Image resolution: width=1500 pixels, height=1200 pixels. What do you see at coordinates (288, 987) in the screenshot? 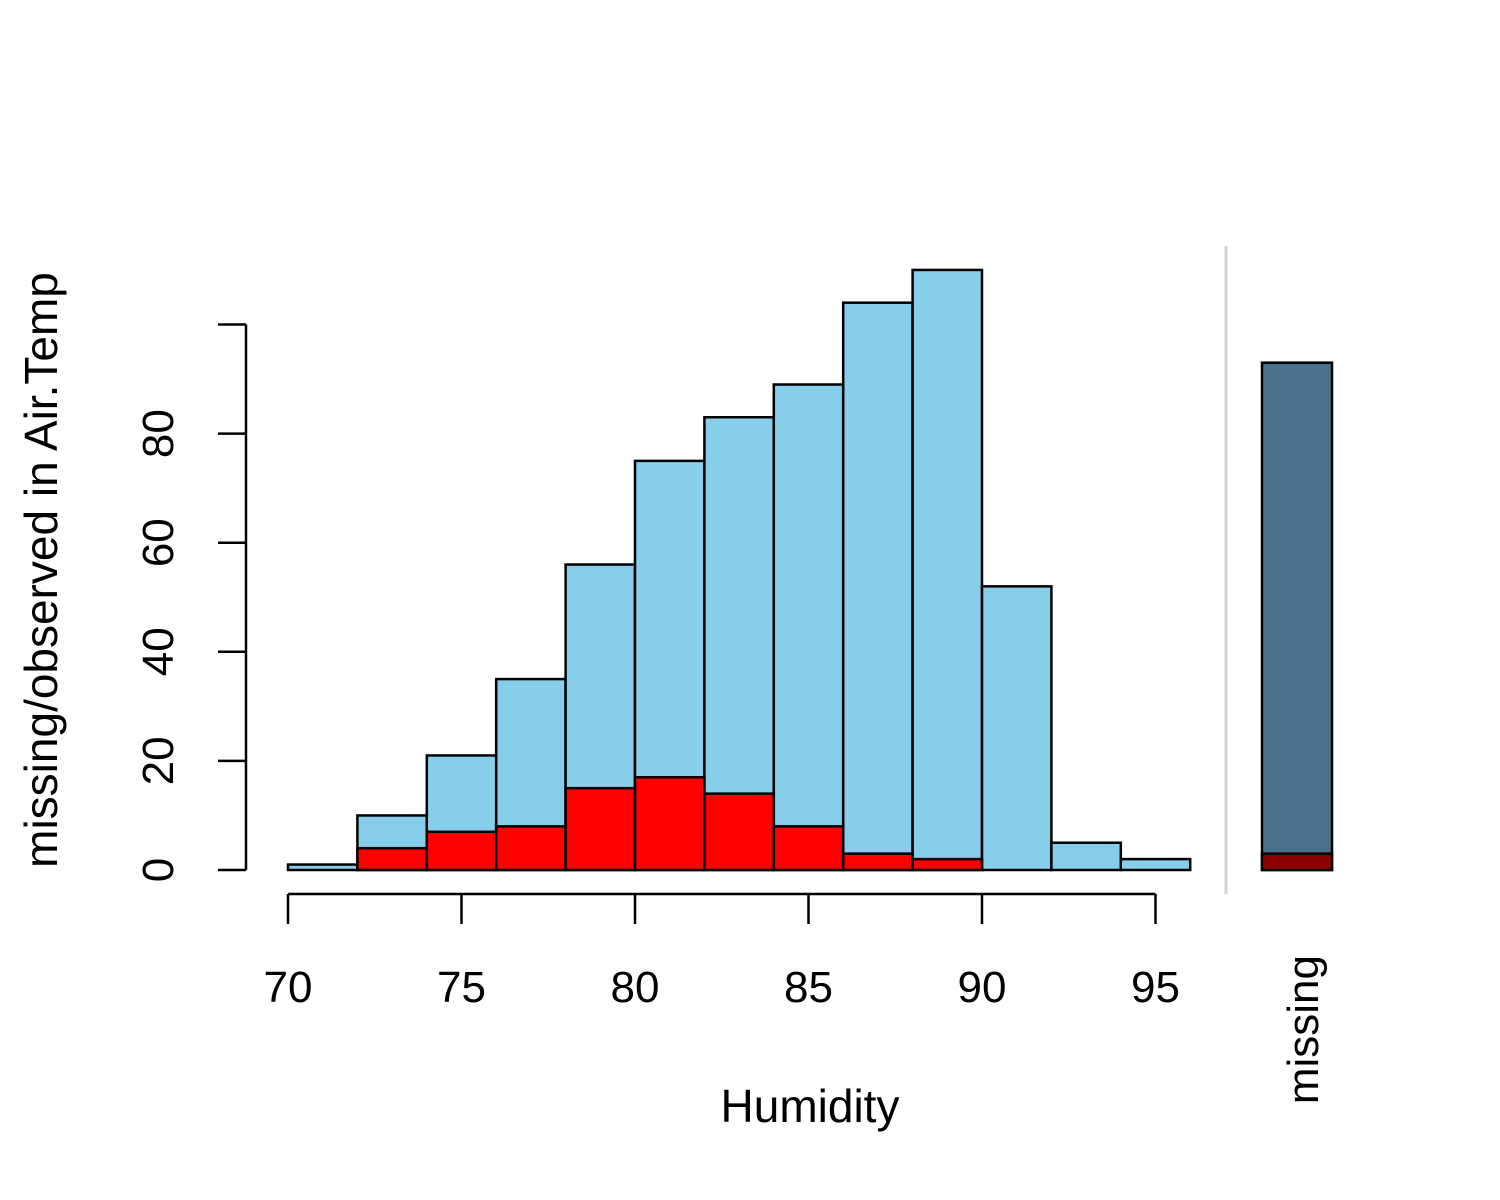
I see `x-tick-label-70: 70` at bounding box center [288, 987].